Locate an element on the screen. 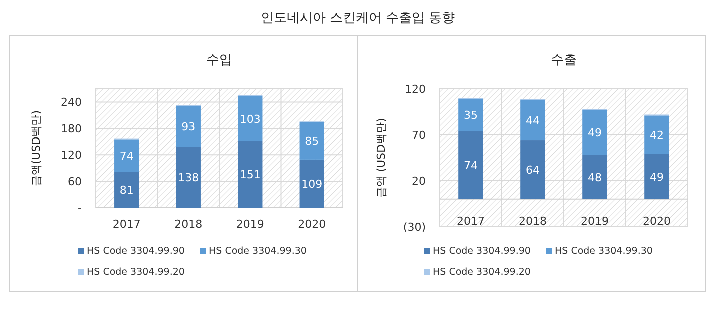  data-label: 138 is located at coordinates (189, 178).